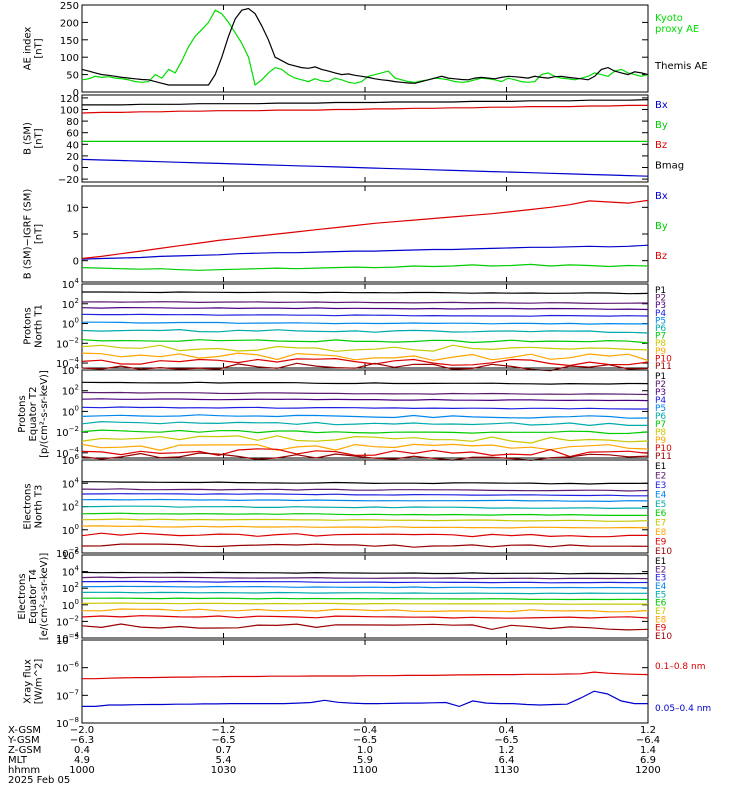 Image resolution: width=750 pixels, height=800 pixels. Describe the element at coordinates (69, 23) in the screenshot. I see `y-tick-label: 200` at that location.